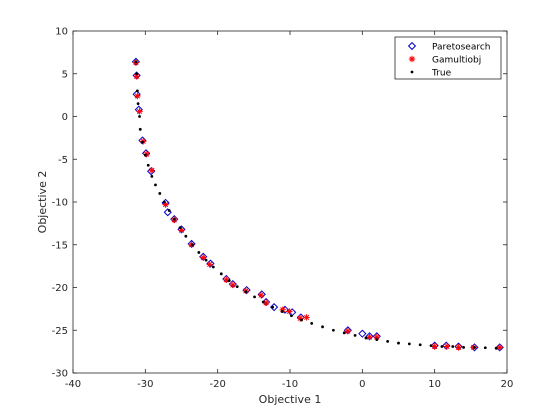  What do you see at coordinates (42, 202) in the screenshot?
I see `y-axis-label: Objective 2` at bounding box center [42, 202].